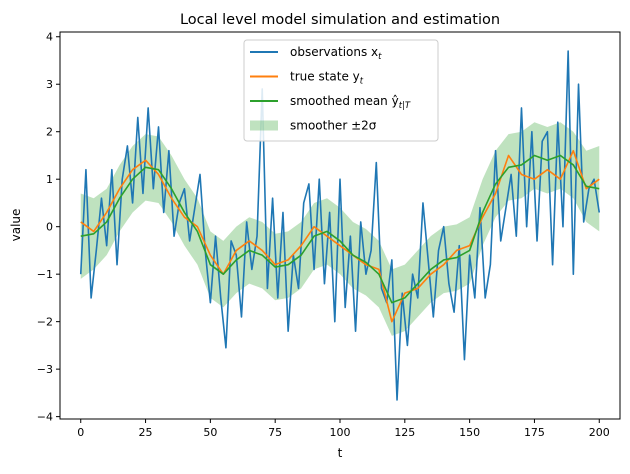 This screenshot has height=474, width=630. I want to click on x-tick-label: 150, so click(469, 432).